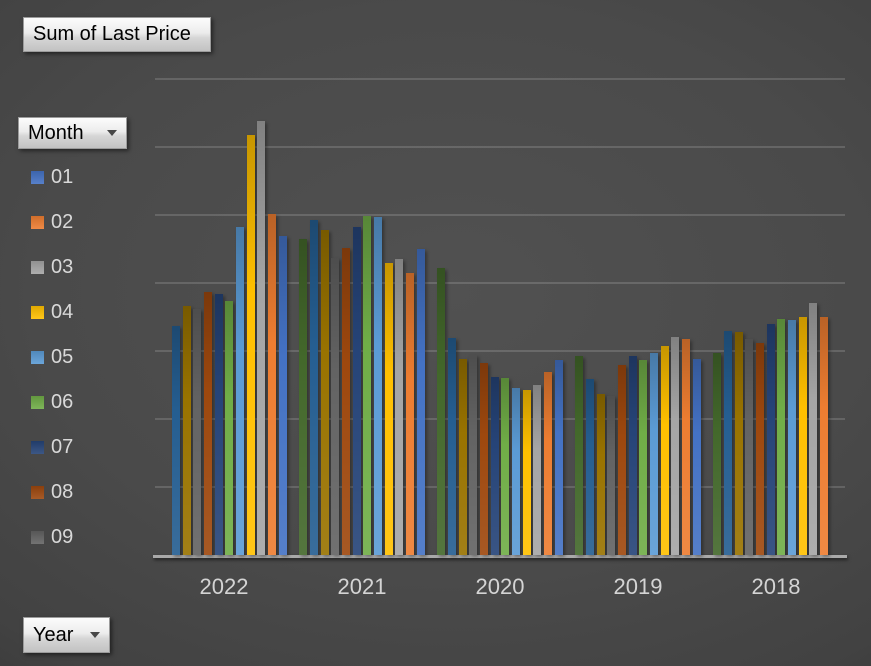  I want to click on legend-item: 09, so click(52, 537).